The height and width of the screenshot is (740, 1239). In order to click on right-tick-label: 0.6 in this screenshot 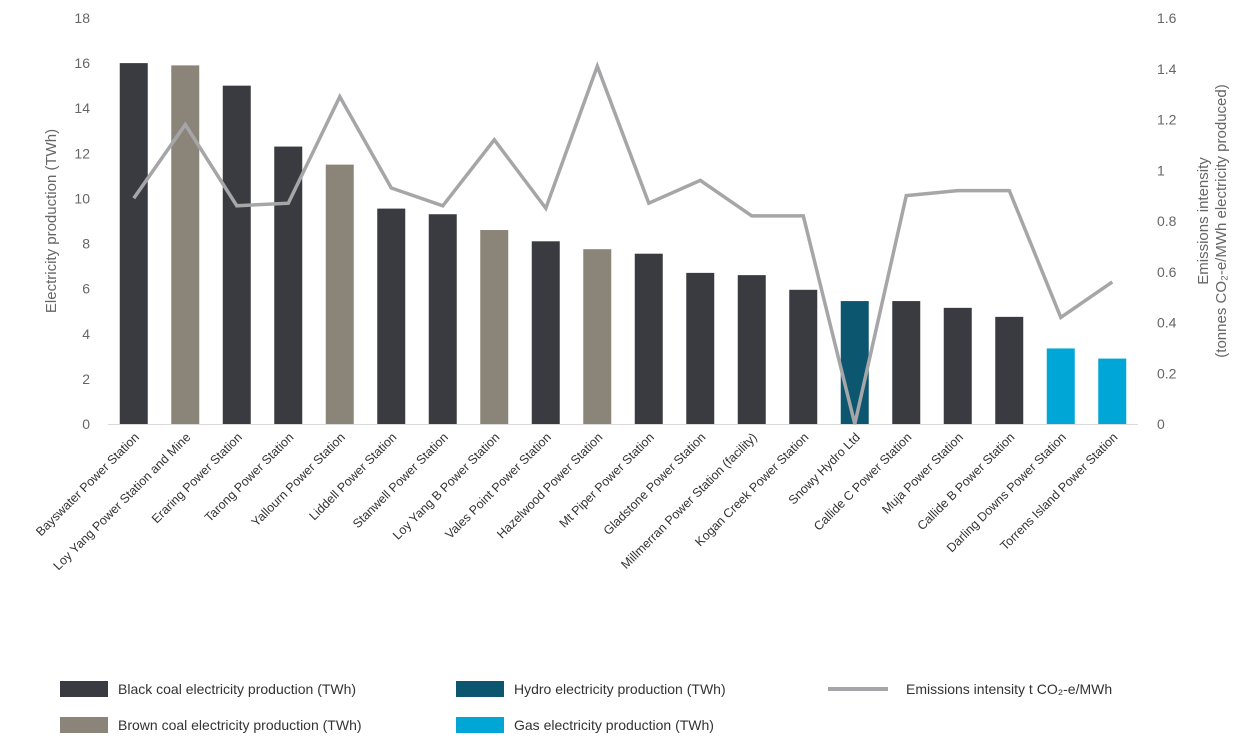, I will do `click(1167, 272)`.